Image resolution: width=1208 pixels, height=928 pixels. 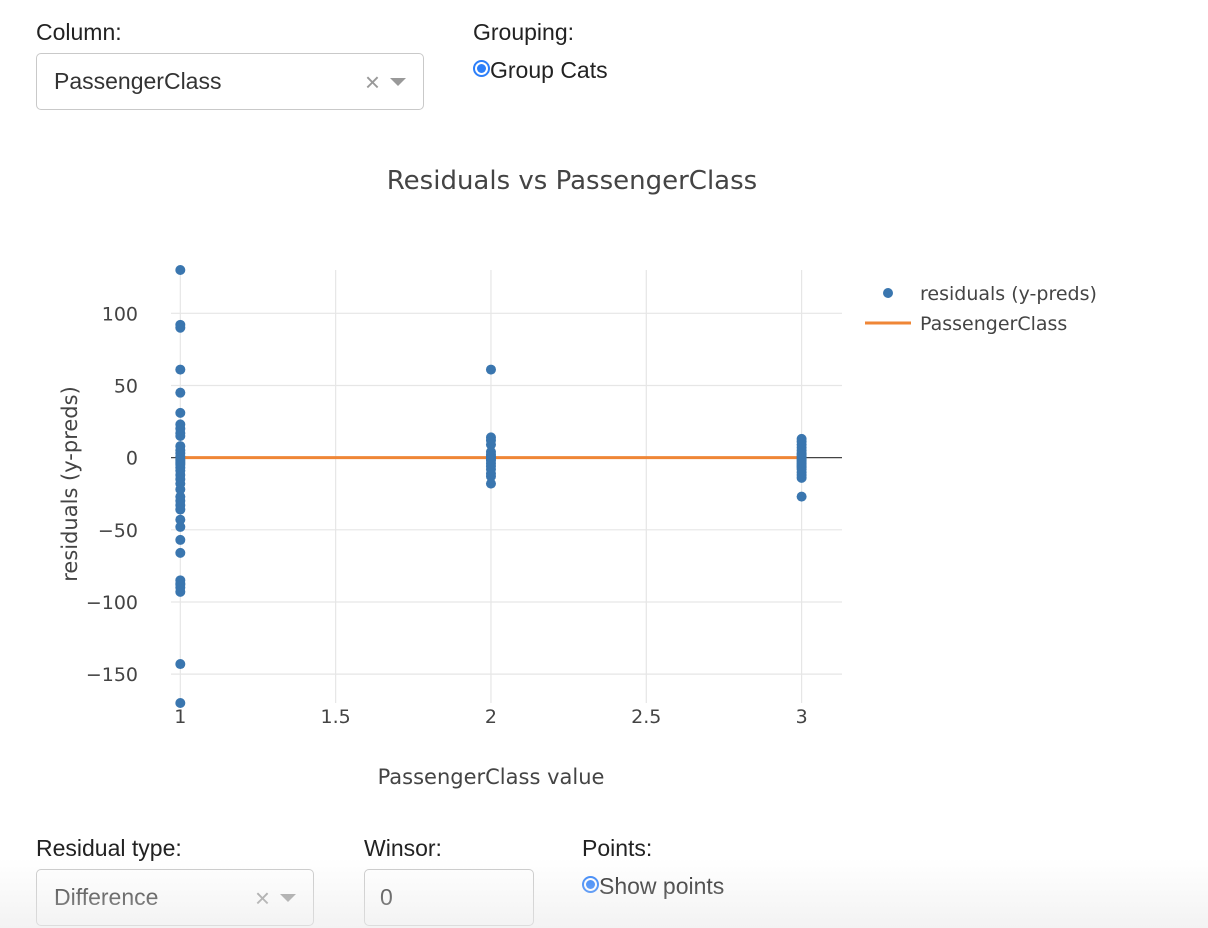 What do you see at coordinates (79, 32) in the screenshot?
I see `column-label: Column:` at bounding box center [79, 32].